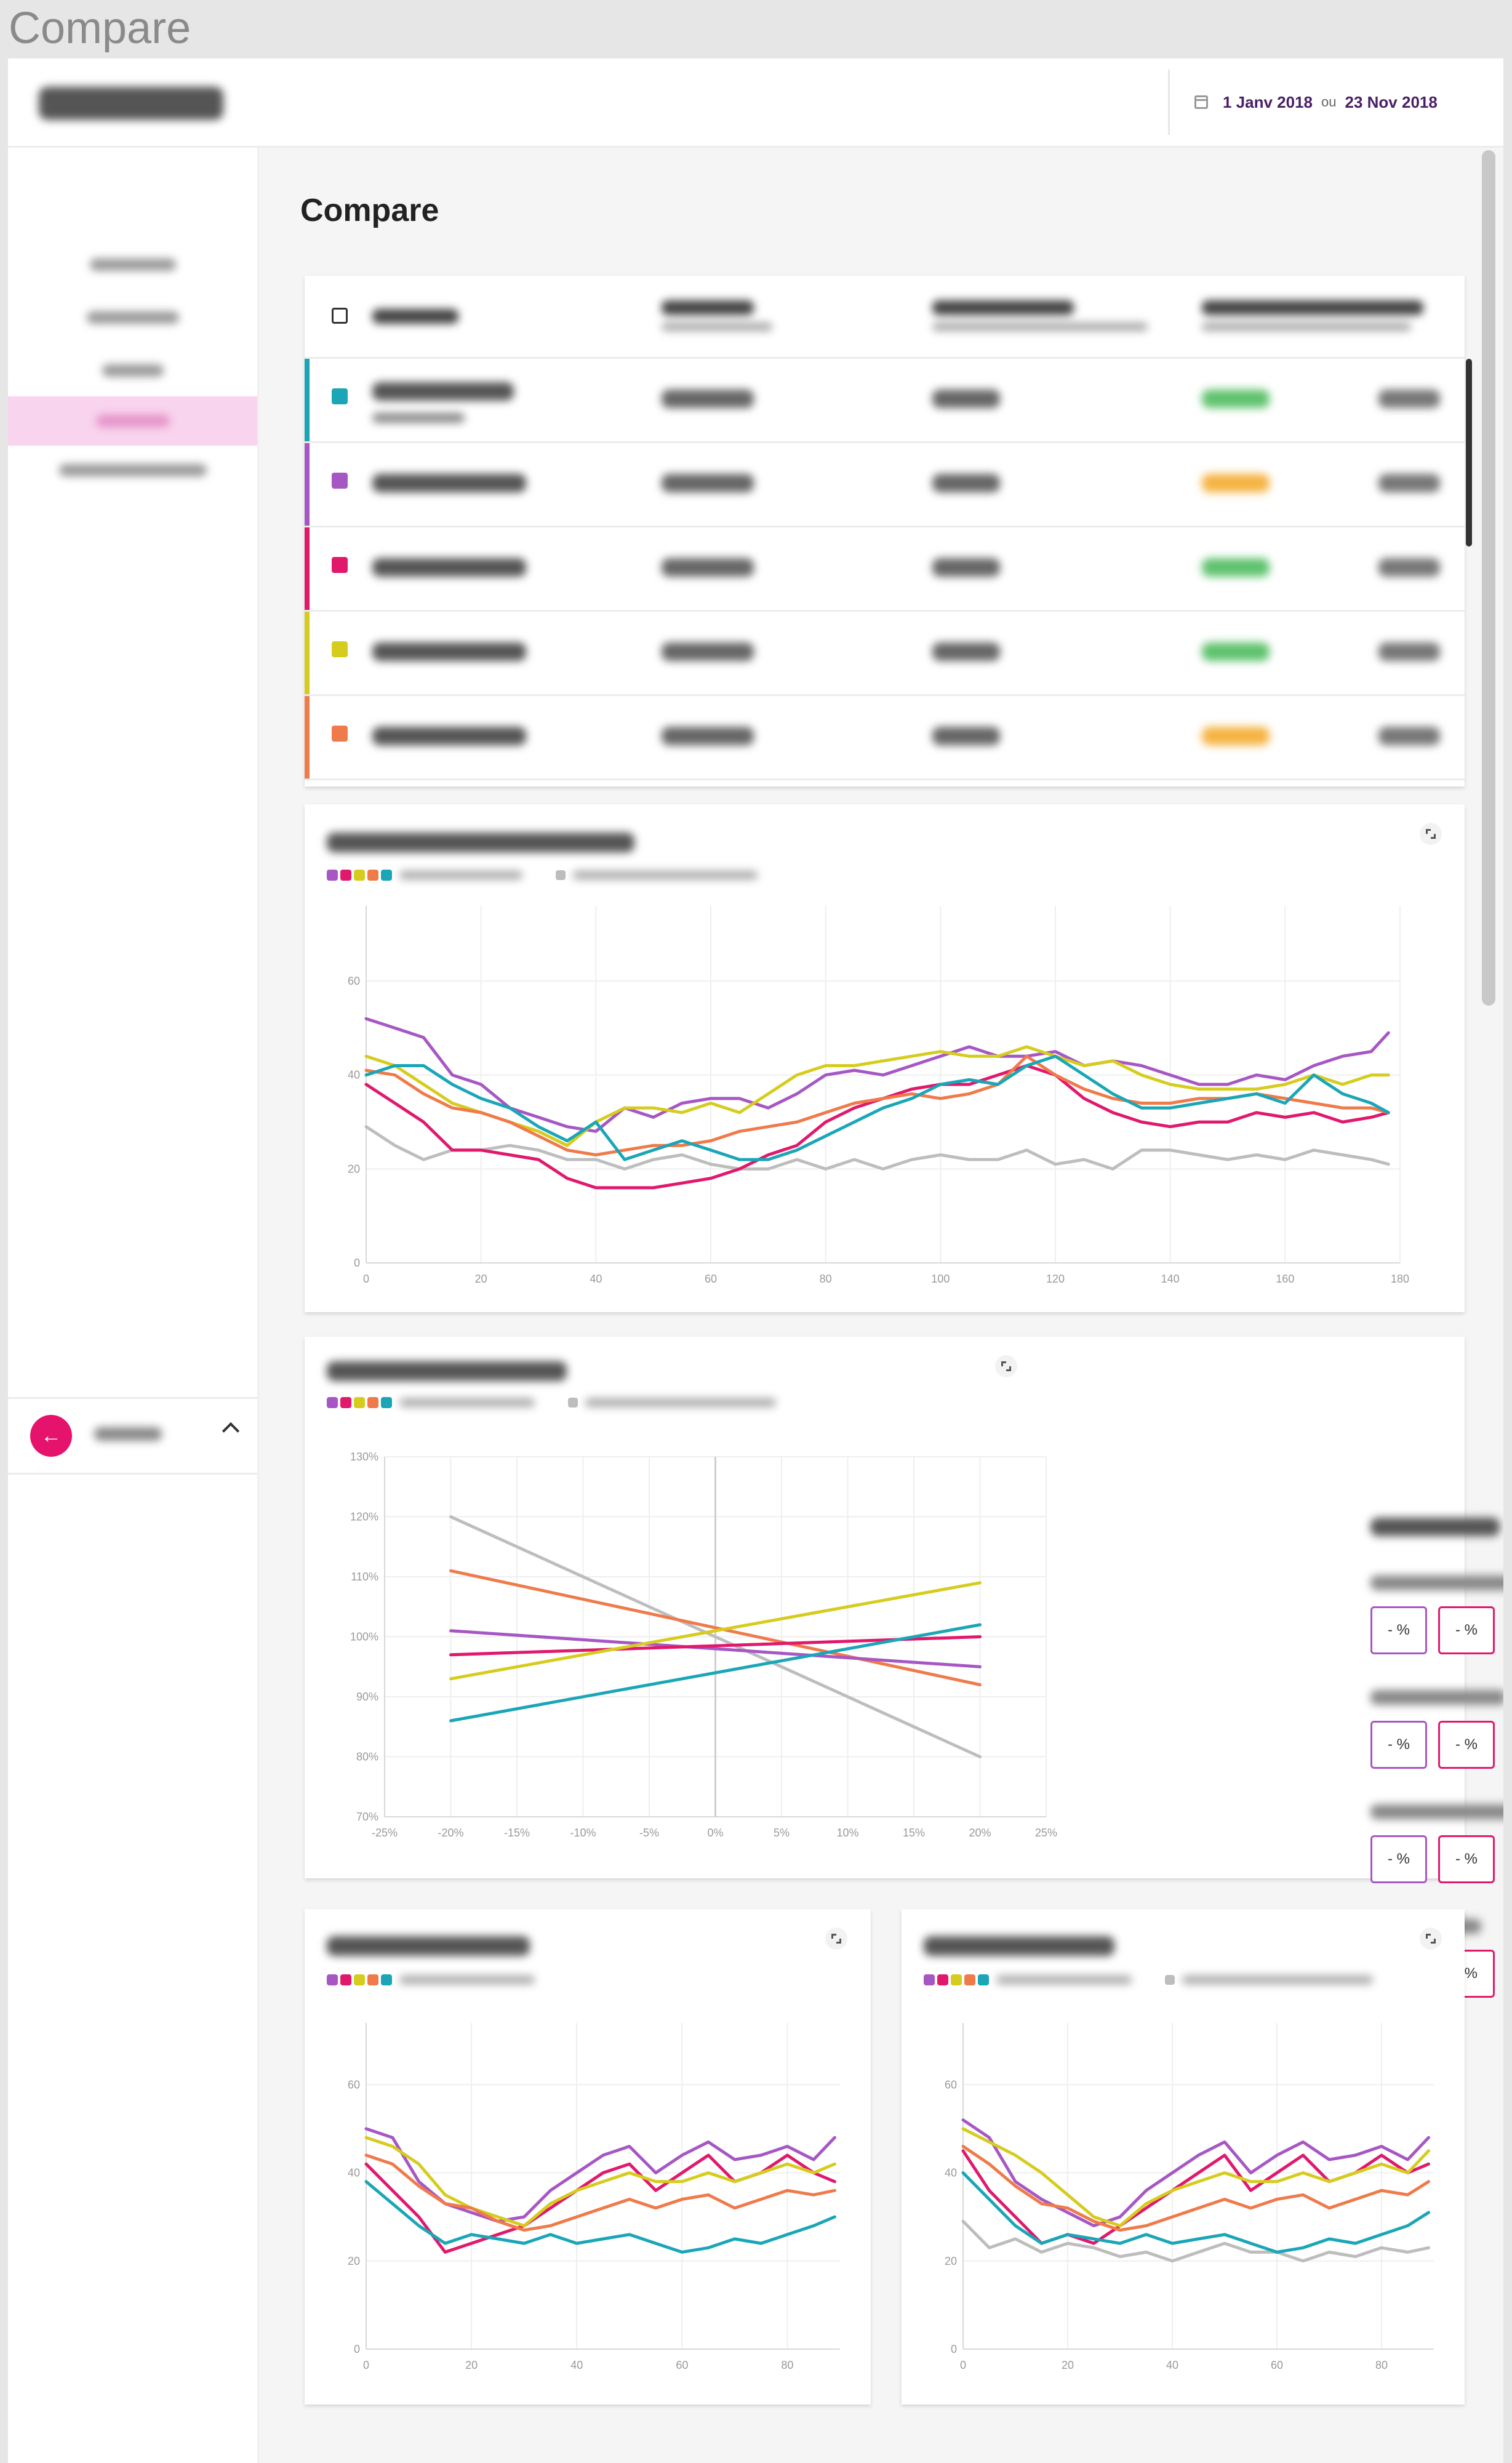 The height and width of the screenshot is (2463, 1512). What do you see at coordinates (649, 1833) in the screenshot?
I see `x-tick-label: -5%` at bounding box center [649, 1833].